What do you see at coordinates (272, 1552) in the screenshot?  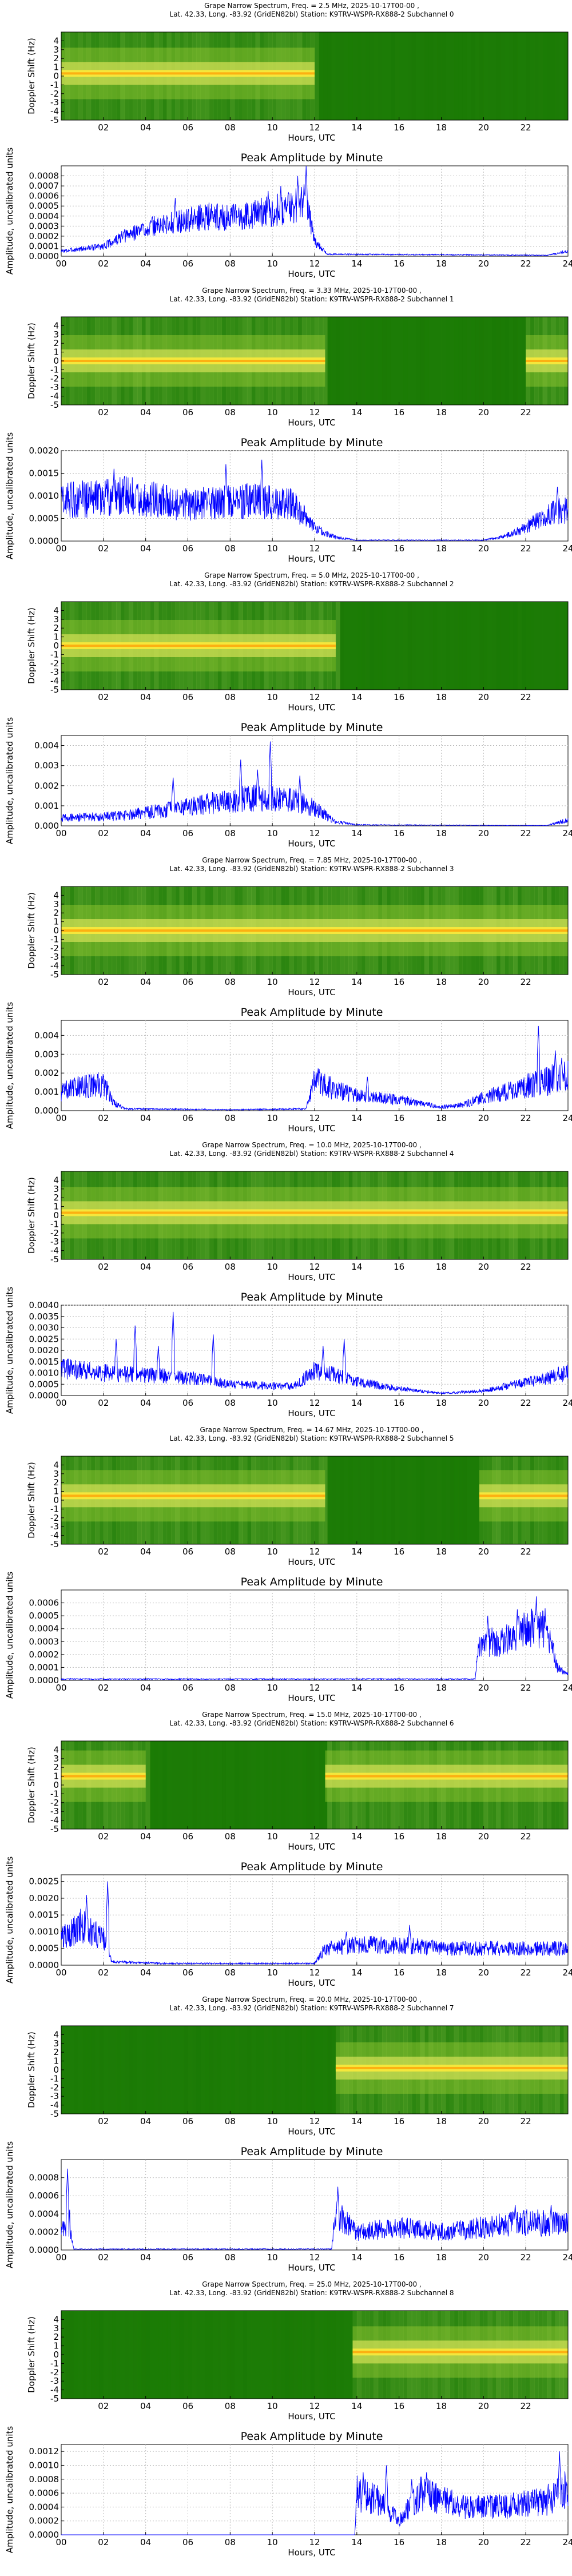 I see `spectrum-x-tick-label: 10` at bounding box center [272, 1552].